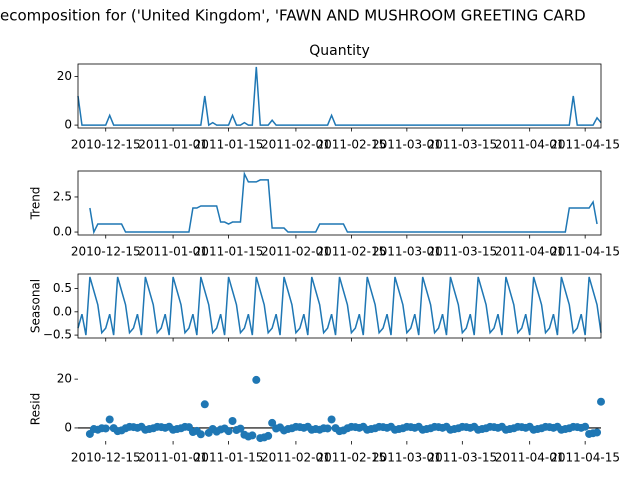 This screenshot has width=640, height=480. What do you see at coordinates (62, 196) in the screenshot?
I see `y-tick-label: 2.5` at bounding box center [62, 196].